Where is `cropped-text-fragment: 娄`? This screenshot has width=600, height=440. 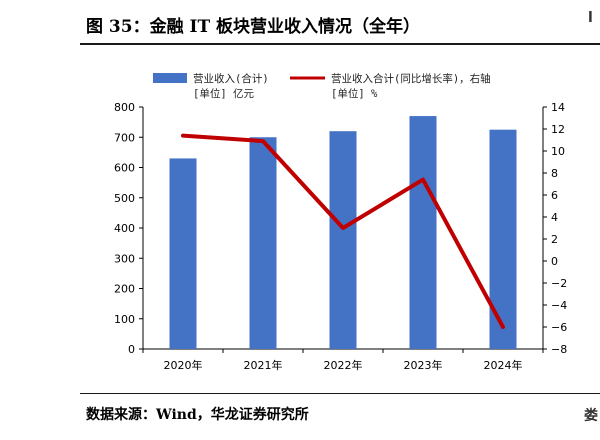 cropped-text-fragment: 娄 is located at coordinates (591, 416).